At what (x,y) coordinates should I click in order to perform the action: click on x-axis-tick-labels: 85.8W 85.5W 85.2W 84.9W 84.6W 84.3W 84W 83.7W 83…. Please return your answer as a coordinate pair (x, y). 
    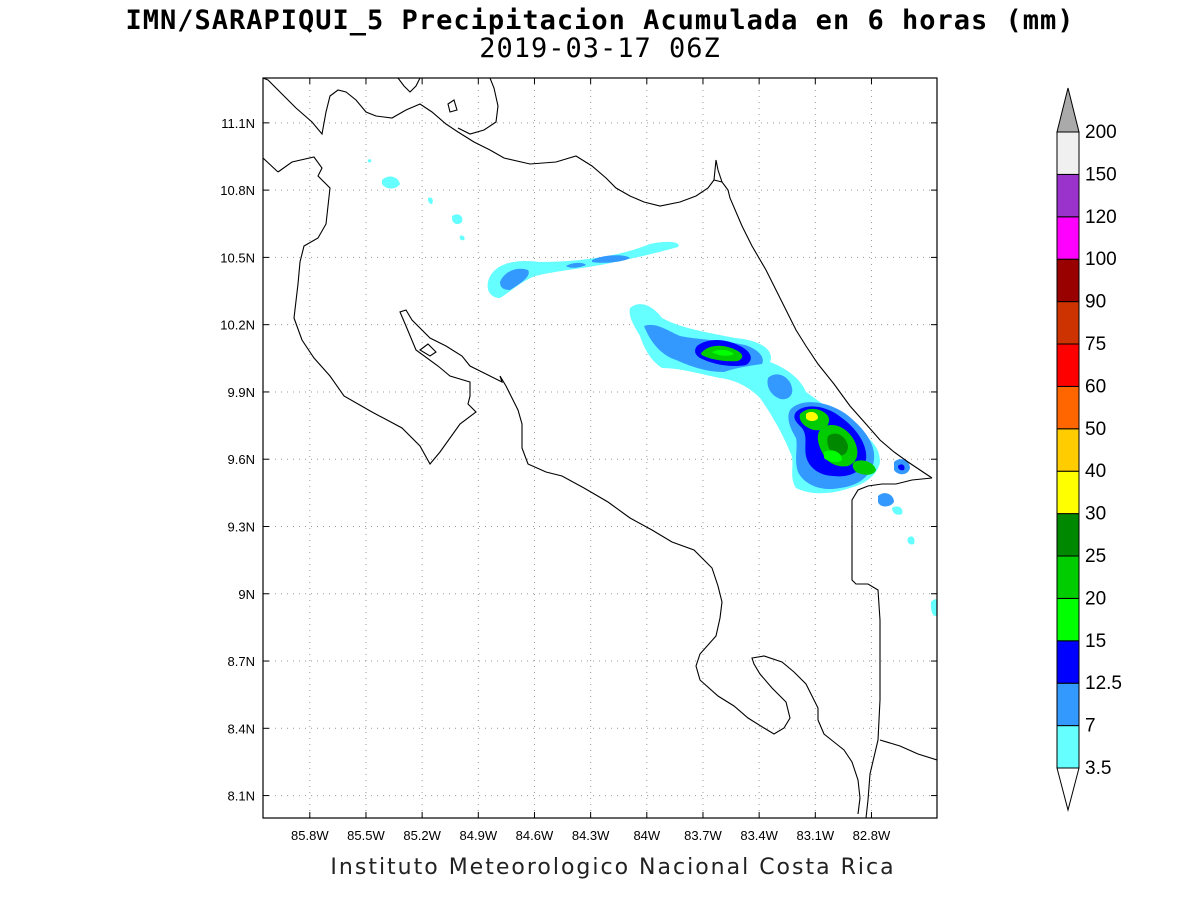
    Looking at the image, I should click on (591, 835).